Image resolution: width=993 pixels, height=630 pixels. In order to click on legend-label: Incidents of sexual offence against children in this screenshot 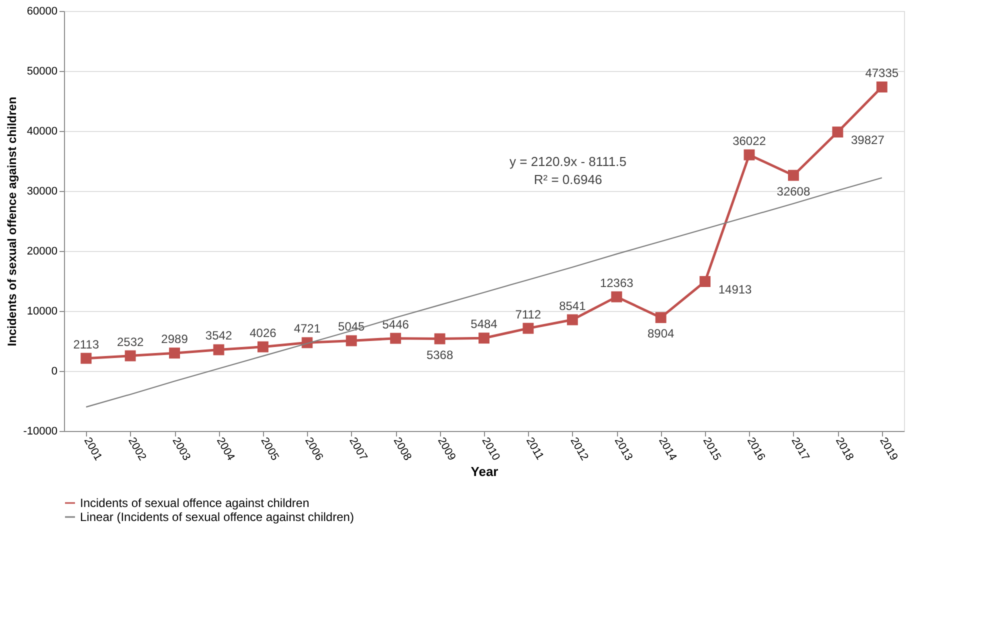, I will do `click(195, 503)`.